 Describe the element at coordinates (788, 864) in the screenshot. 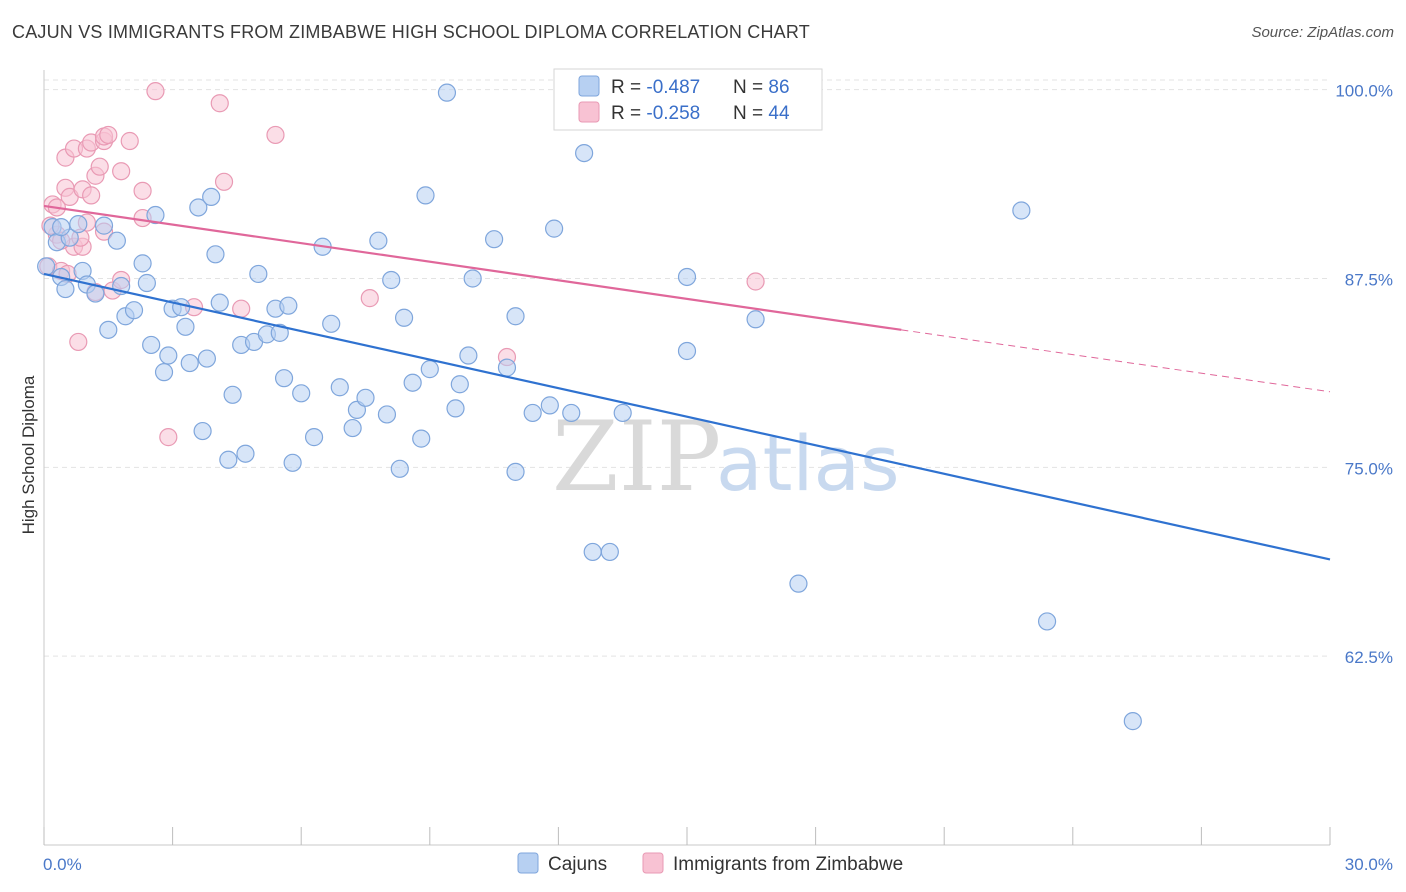

I see `bottom-legend-label-zimbabwe: Immigrants from Zimbabwe` at that location.